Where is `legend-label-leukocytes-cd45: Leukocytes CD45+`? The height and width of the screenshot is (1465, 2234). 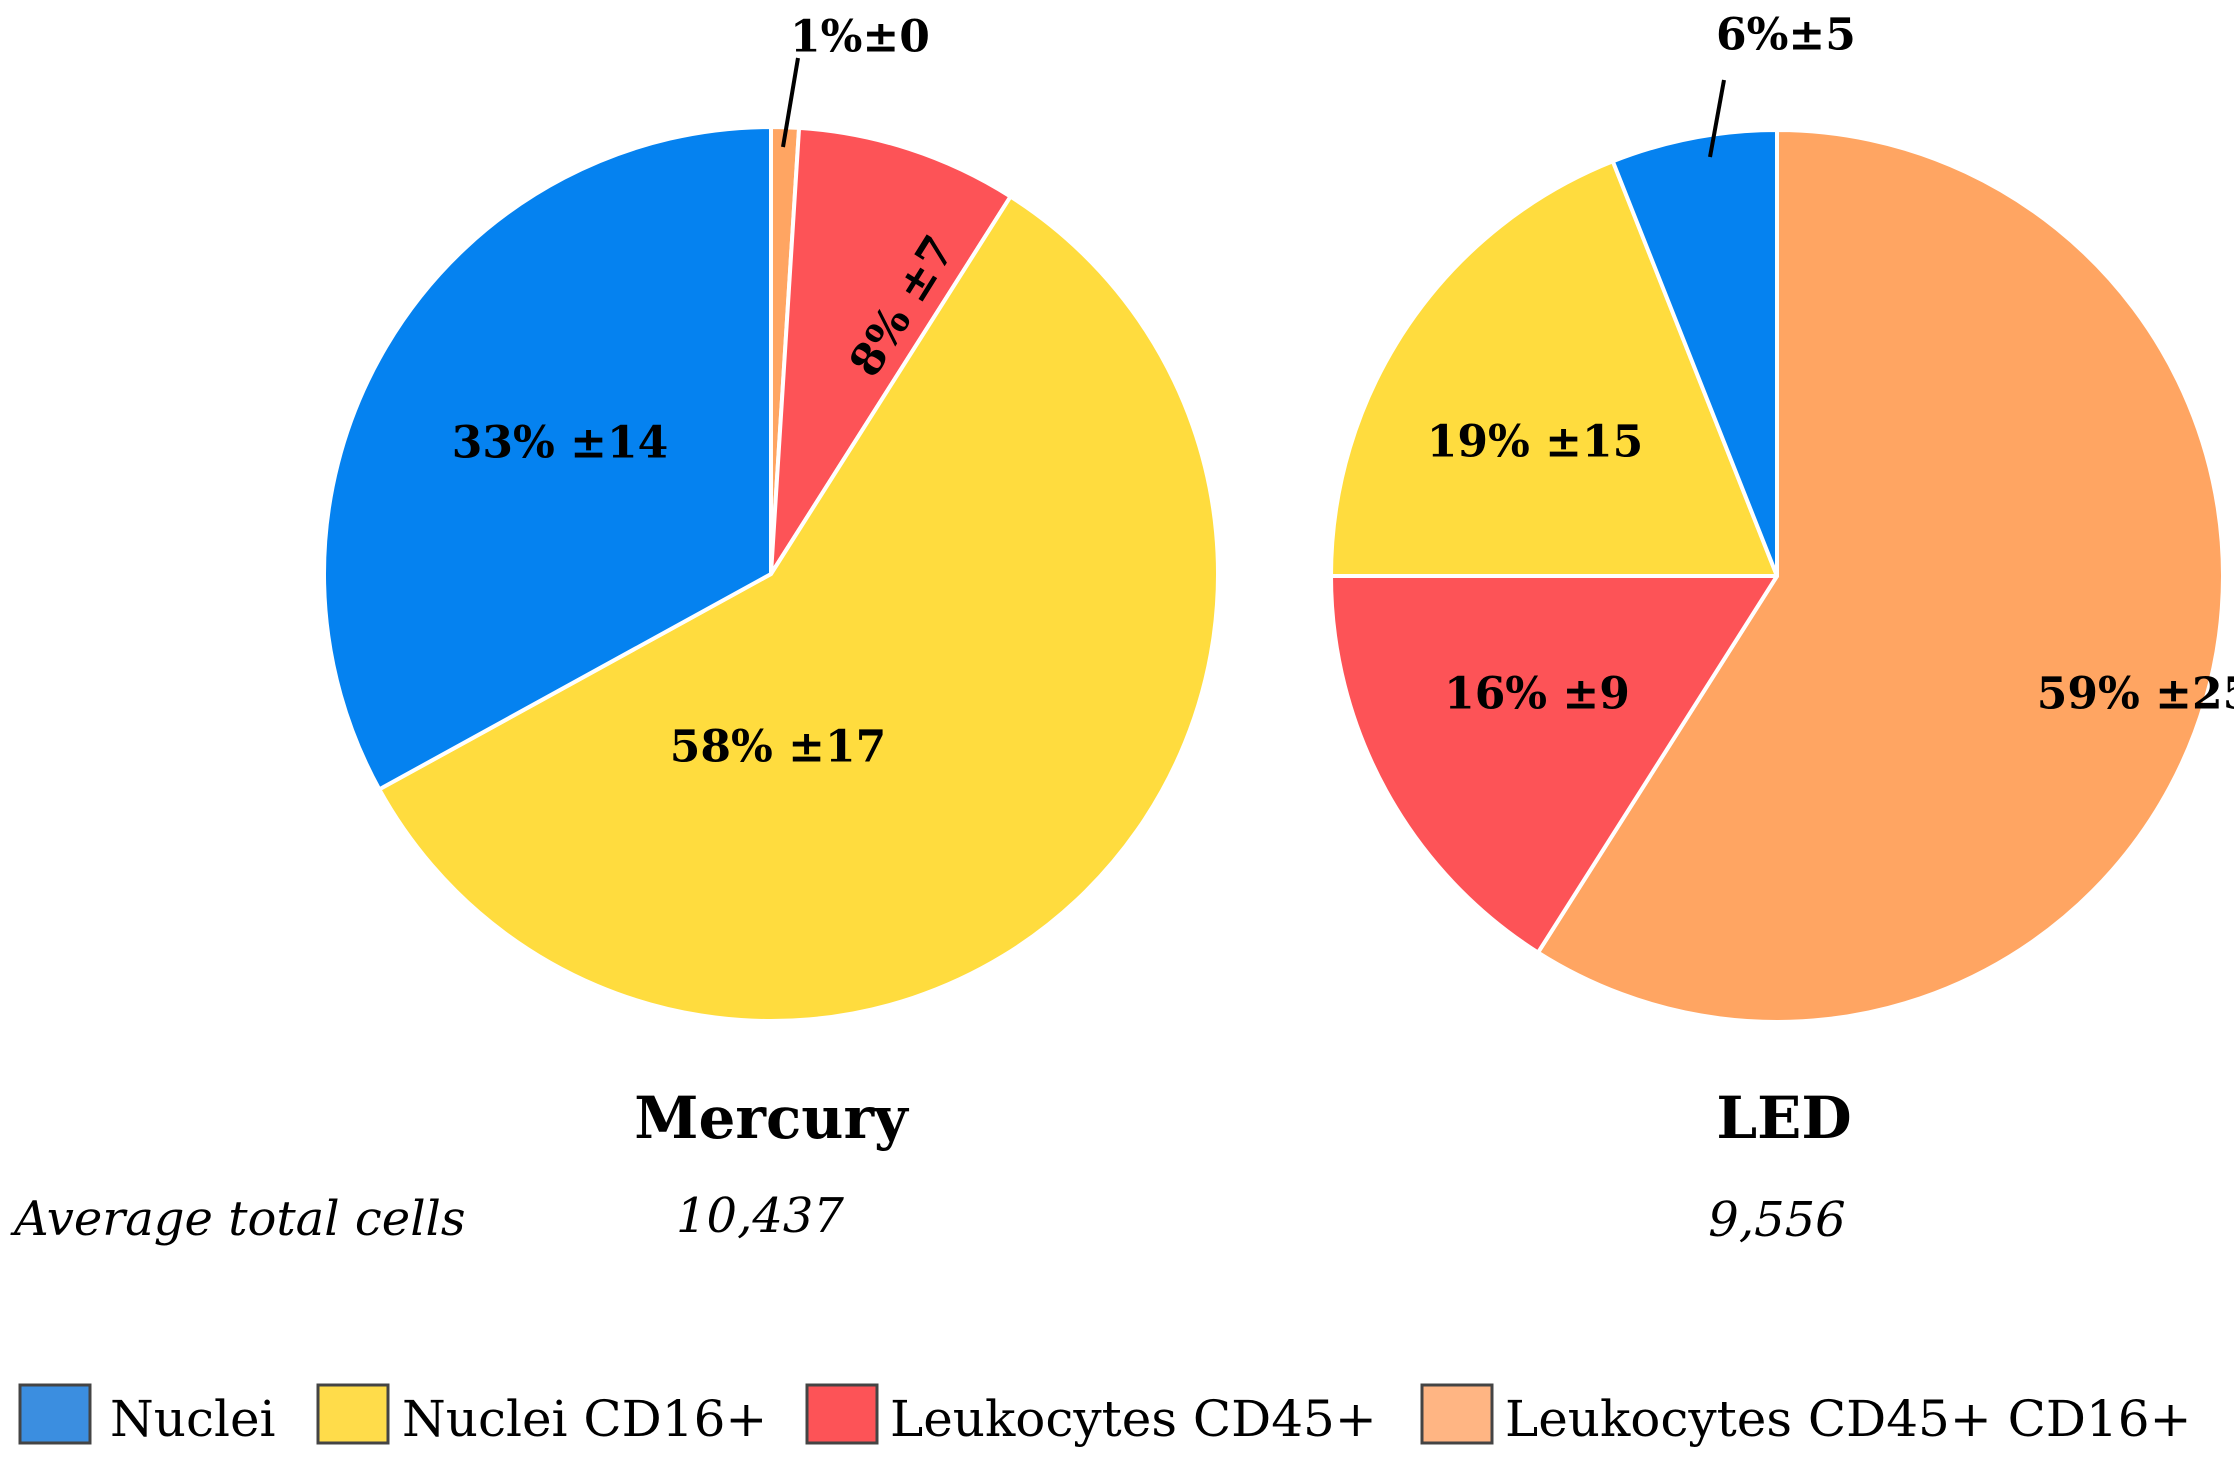
legend-label-leukocytes-cd45: Leukocytes CD45+ is located at coordinates (1133, 1419).